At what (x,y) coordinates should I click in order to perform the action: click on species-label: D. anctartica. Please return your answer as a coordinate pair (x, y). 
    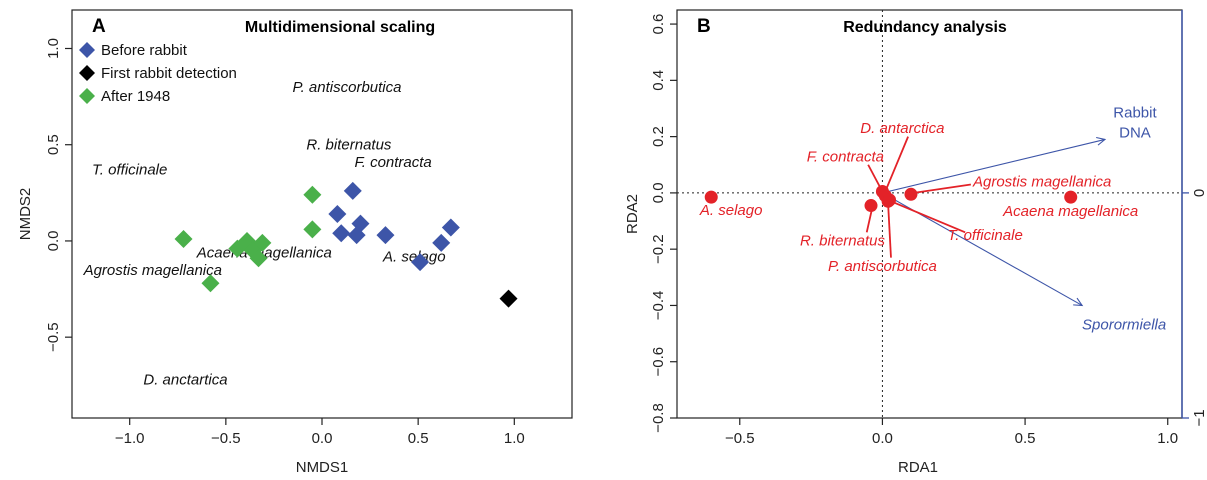
    Looking at the image, I should click on (185, 380).